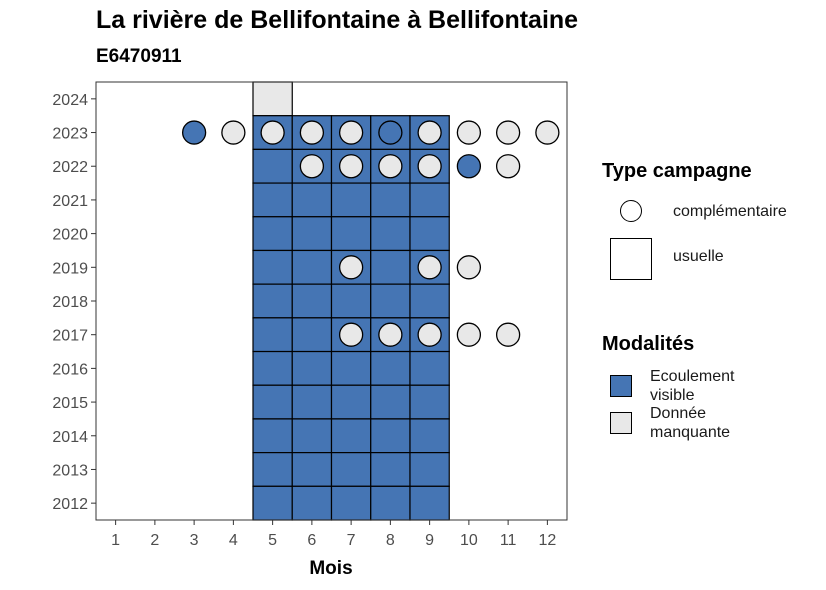  Describe the element at coordinates (677, 171) in the screenshot. I see `legend-type-title: Type campagne` at that location.